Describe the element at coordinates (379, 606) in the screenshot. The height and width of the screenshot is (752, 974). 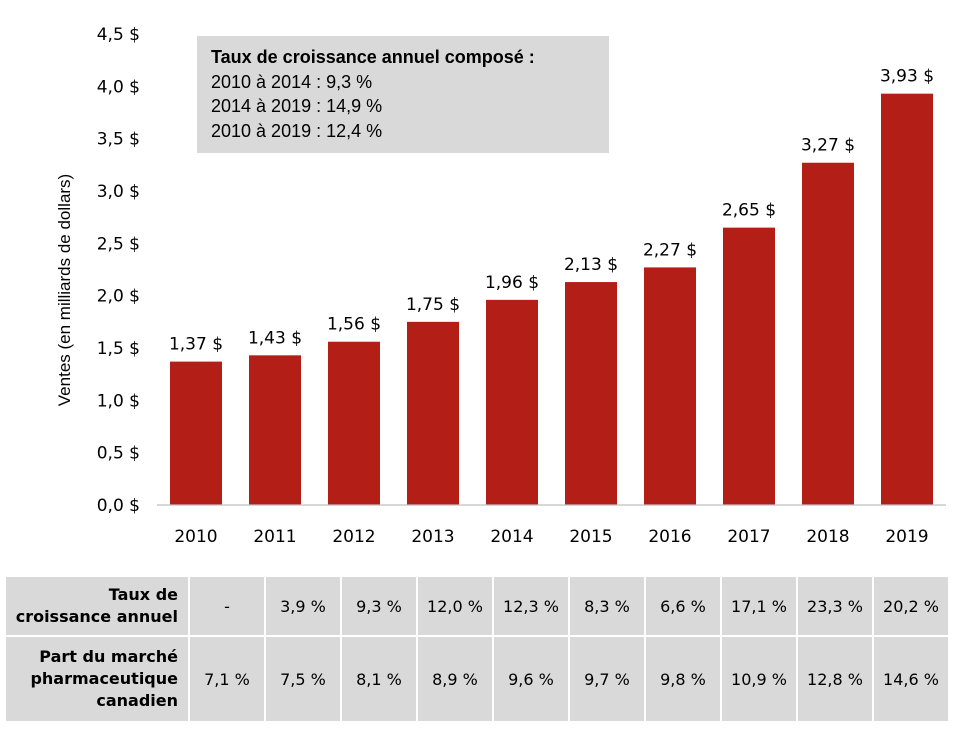
I see `table-cell: 9,3 %` at that location.